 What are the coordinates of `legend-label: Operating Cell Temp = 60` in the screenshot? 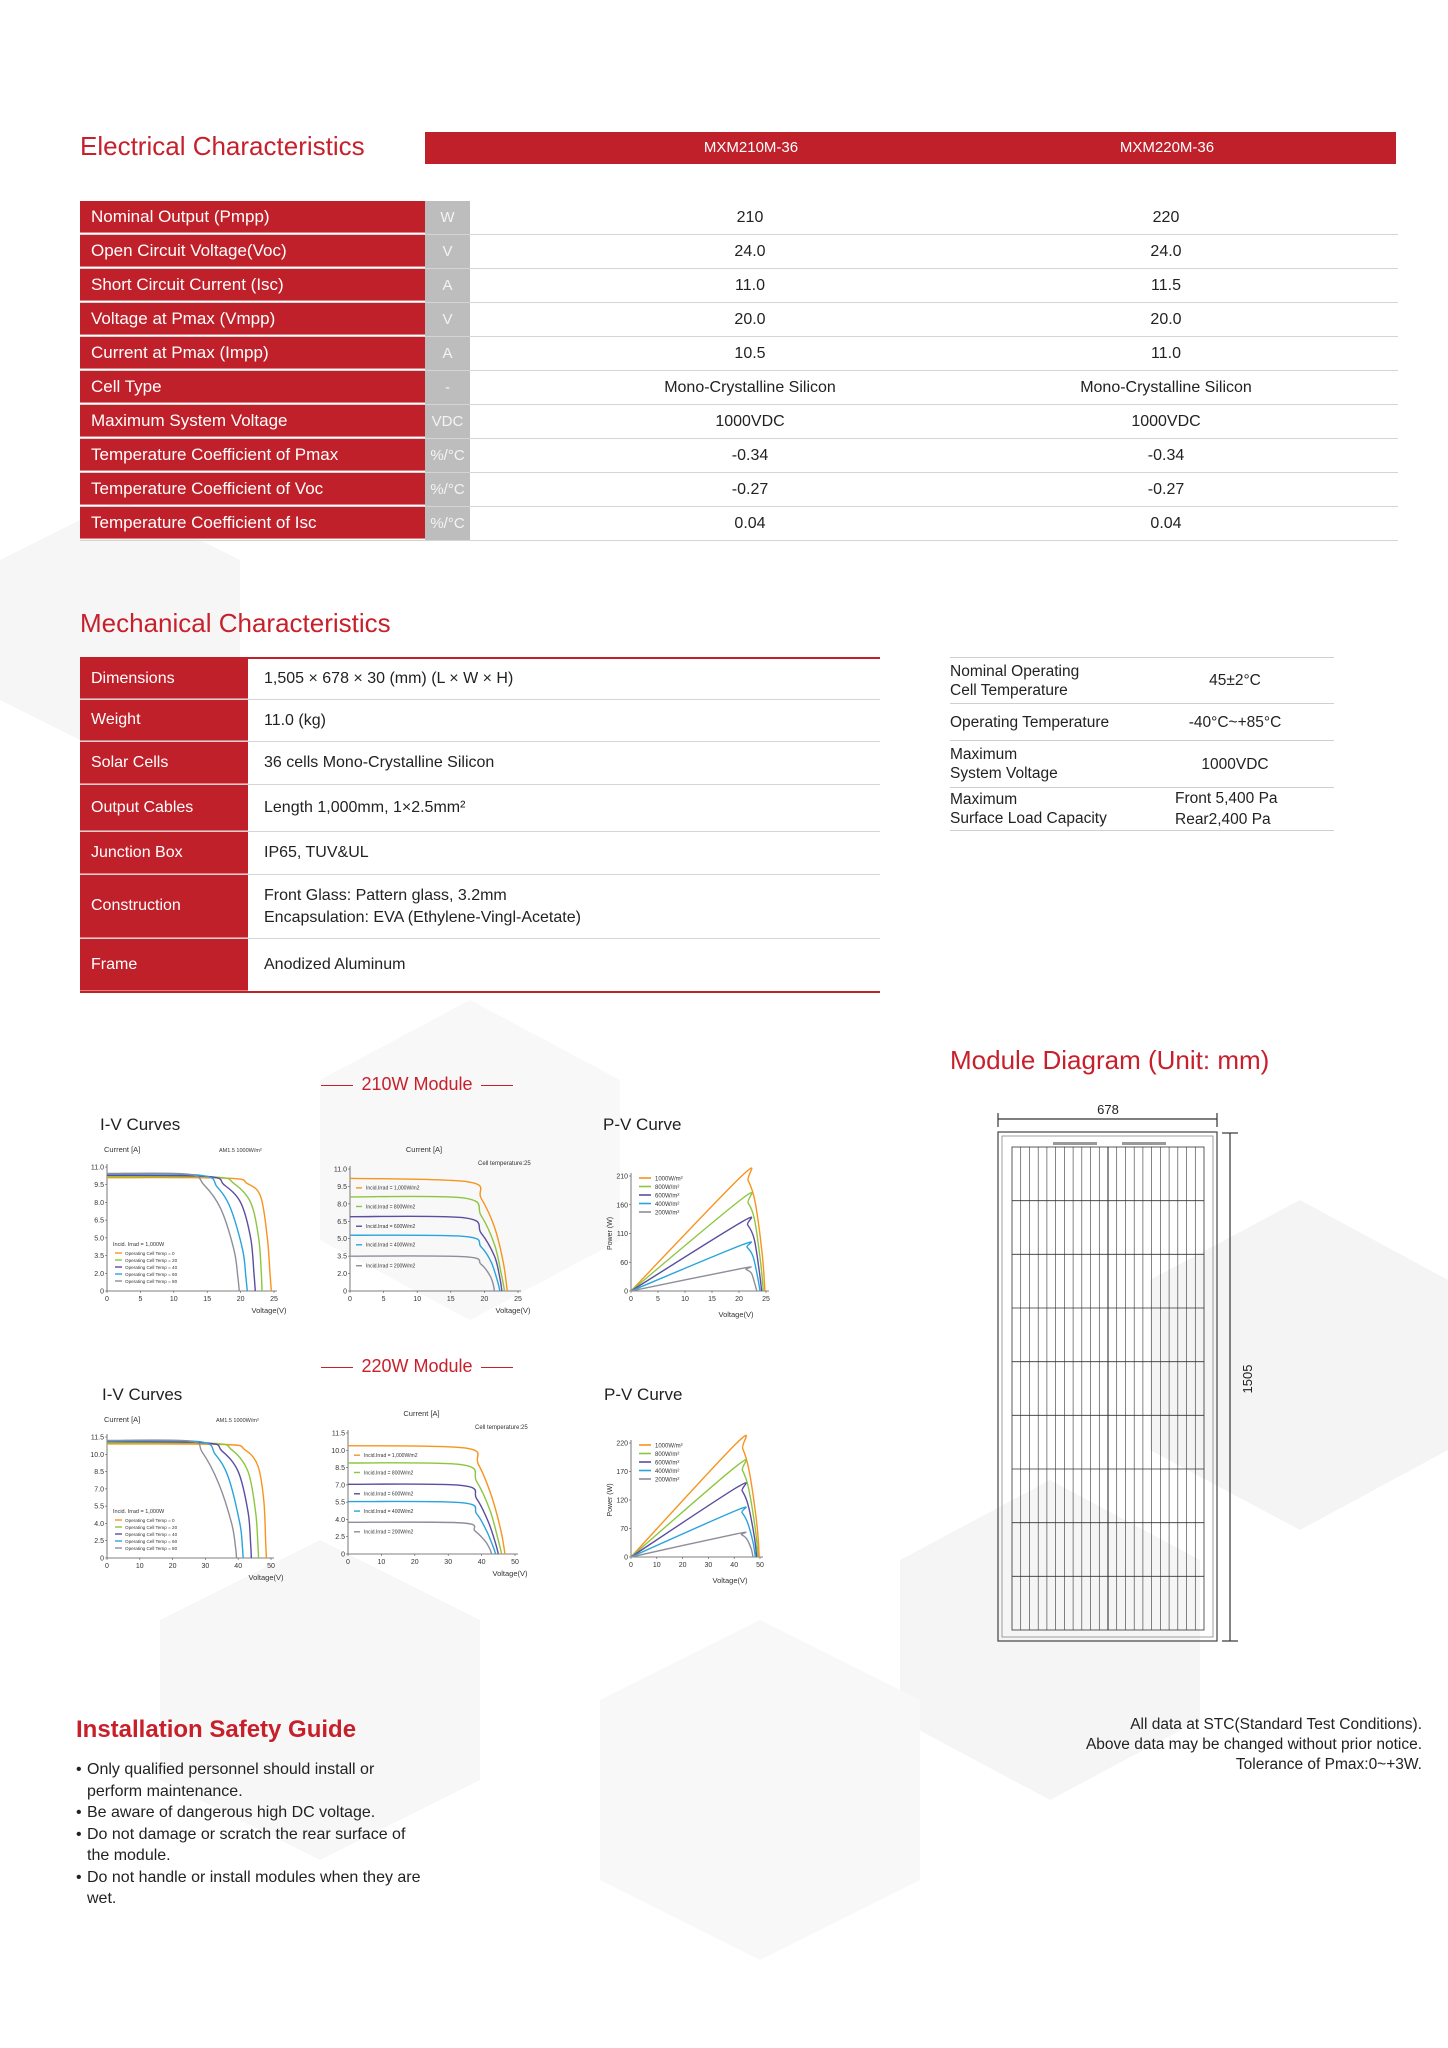 It's located at (151, 1541).